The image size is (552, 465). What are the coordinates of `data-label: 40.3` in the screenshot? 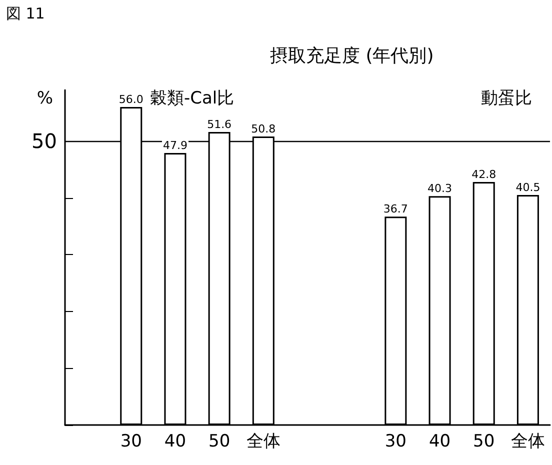 It's located at (440, 189).